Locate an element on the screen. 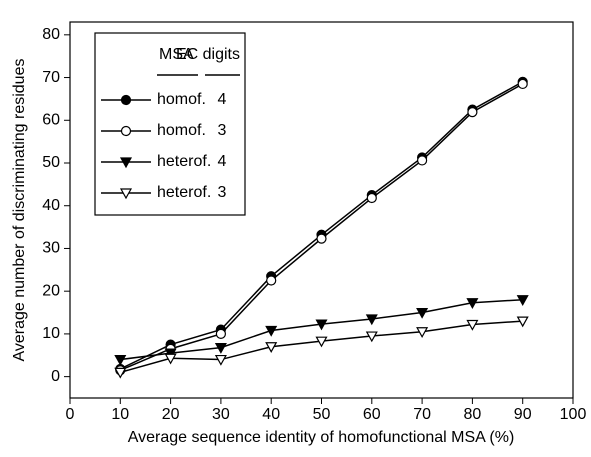  y-tick-label: 70 is located at coordinates (51, 77).